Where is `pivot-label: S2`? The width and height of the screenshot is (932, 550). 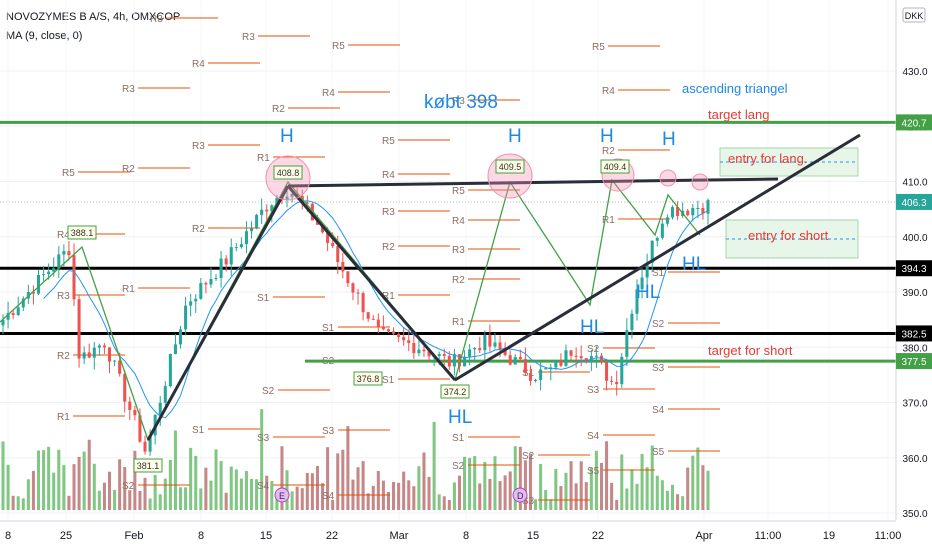
pivot-label: S2 is located at coordinates (458, 466).